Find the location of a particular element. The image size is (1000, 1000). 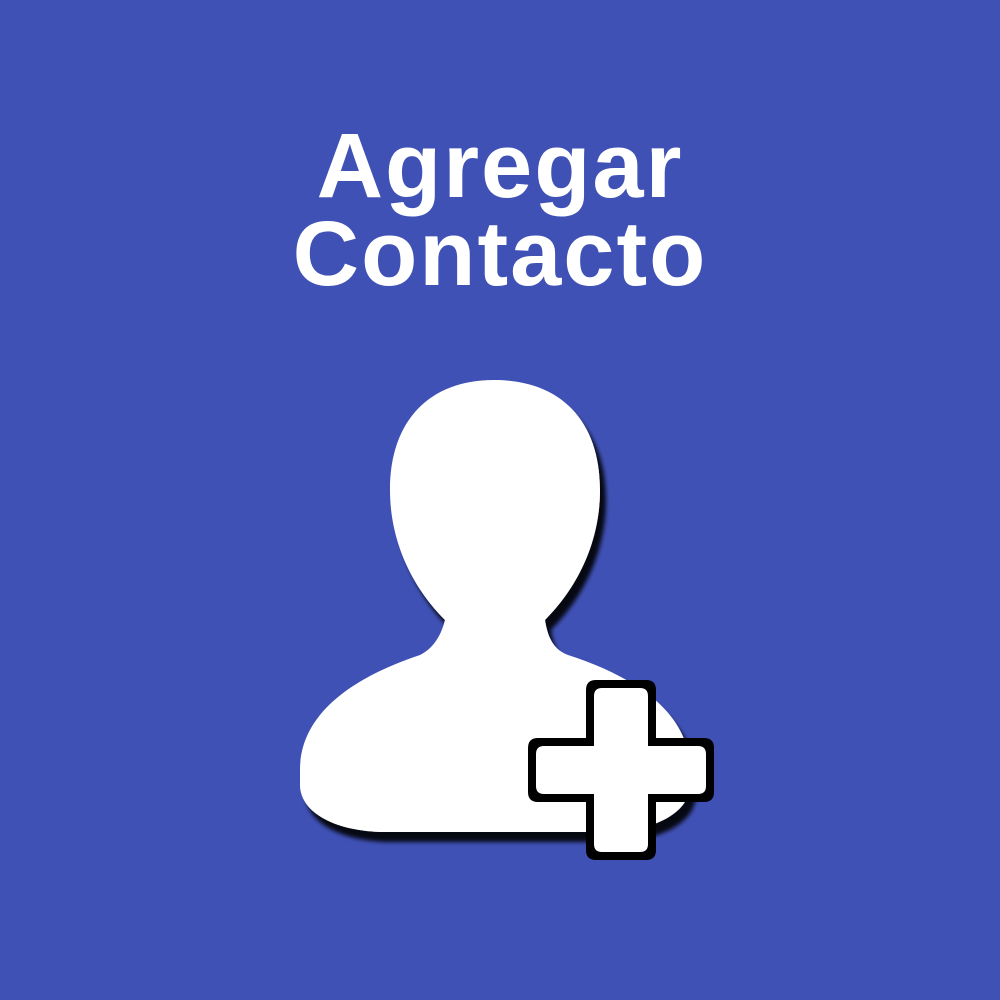

title-line-1: Agregar is located at coordinates (500, 166).